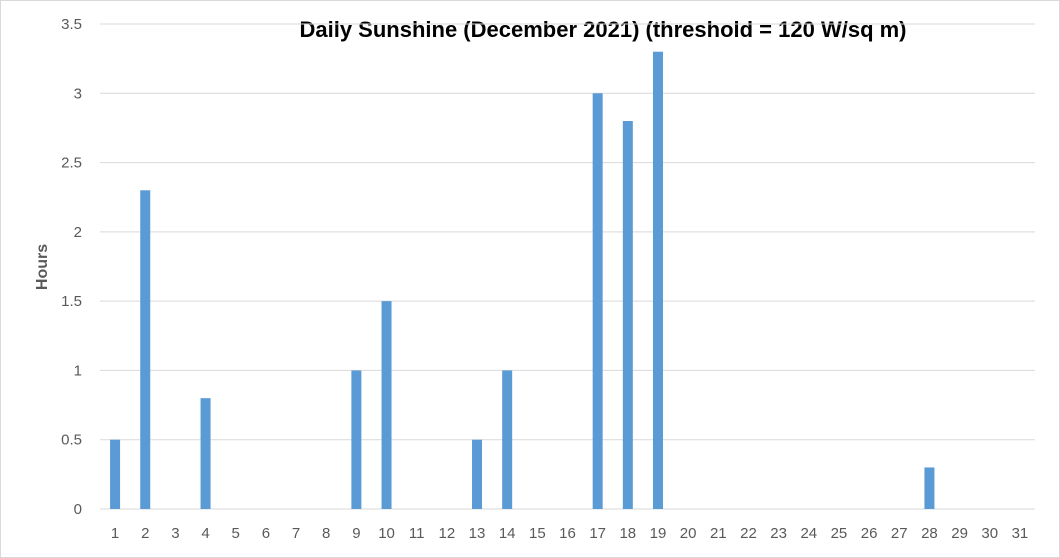 The height and width of the screenshot is (558, 1060). What do you see at coordinates (597, 533) in the screenshot?
I see `x-tick-label: 17` at bounding box center [597, 533].